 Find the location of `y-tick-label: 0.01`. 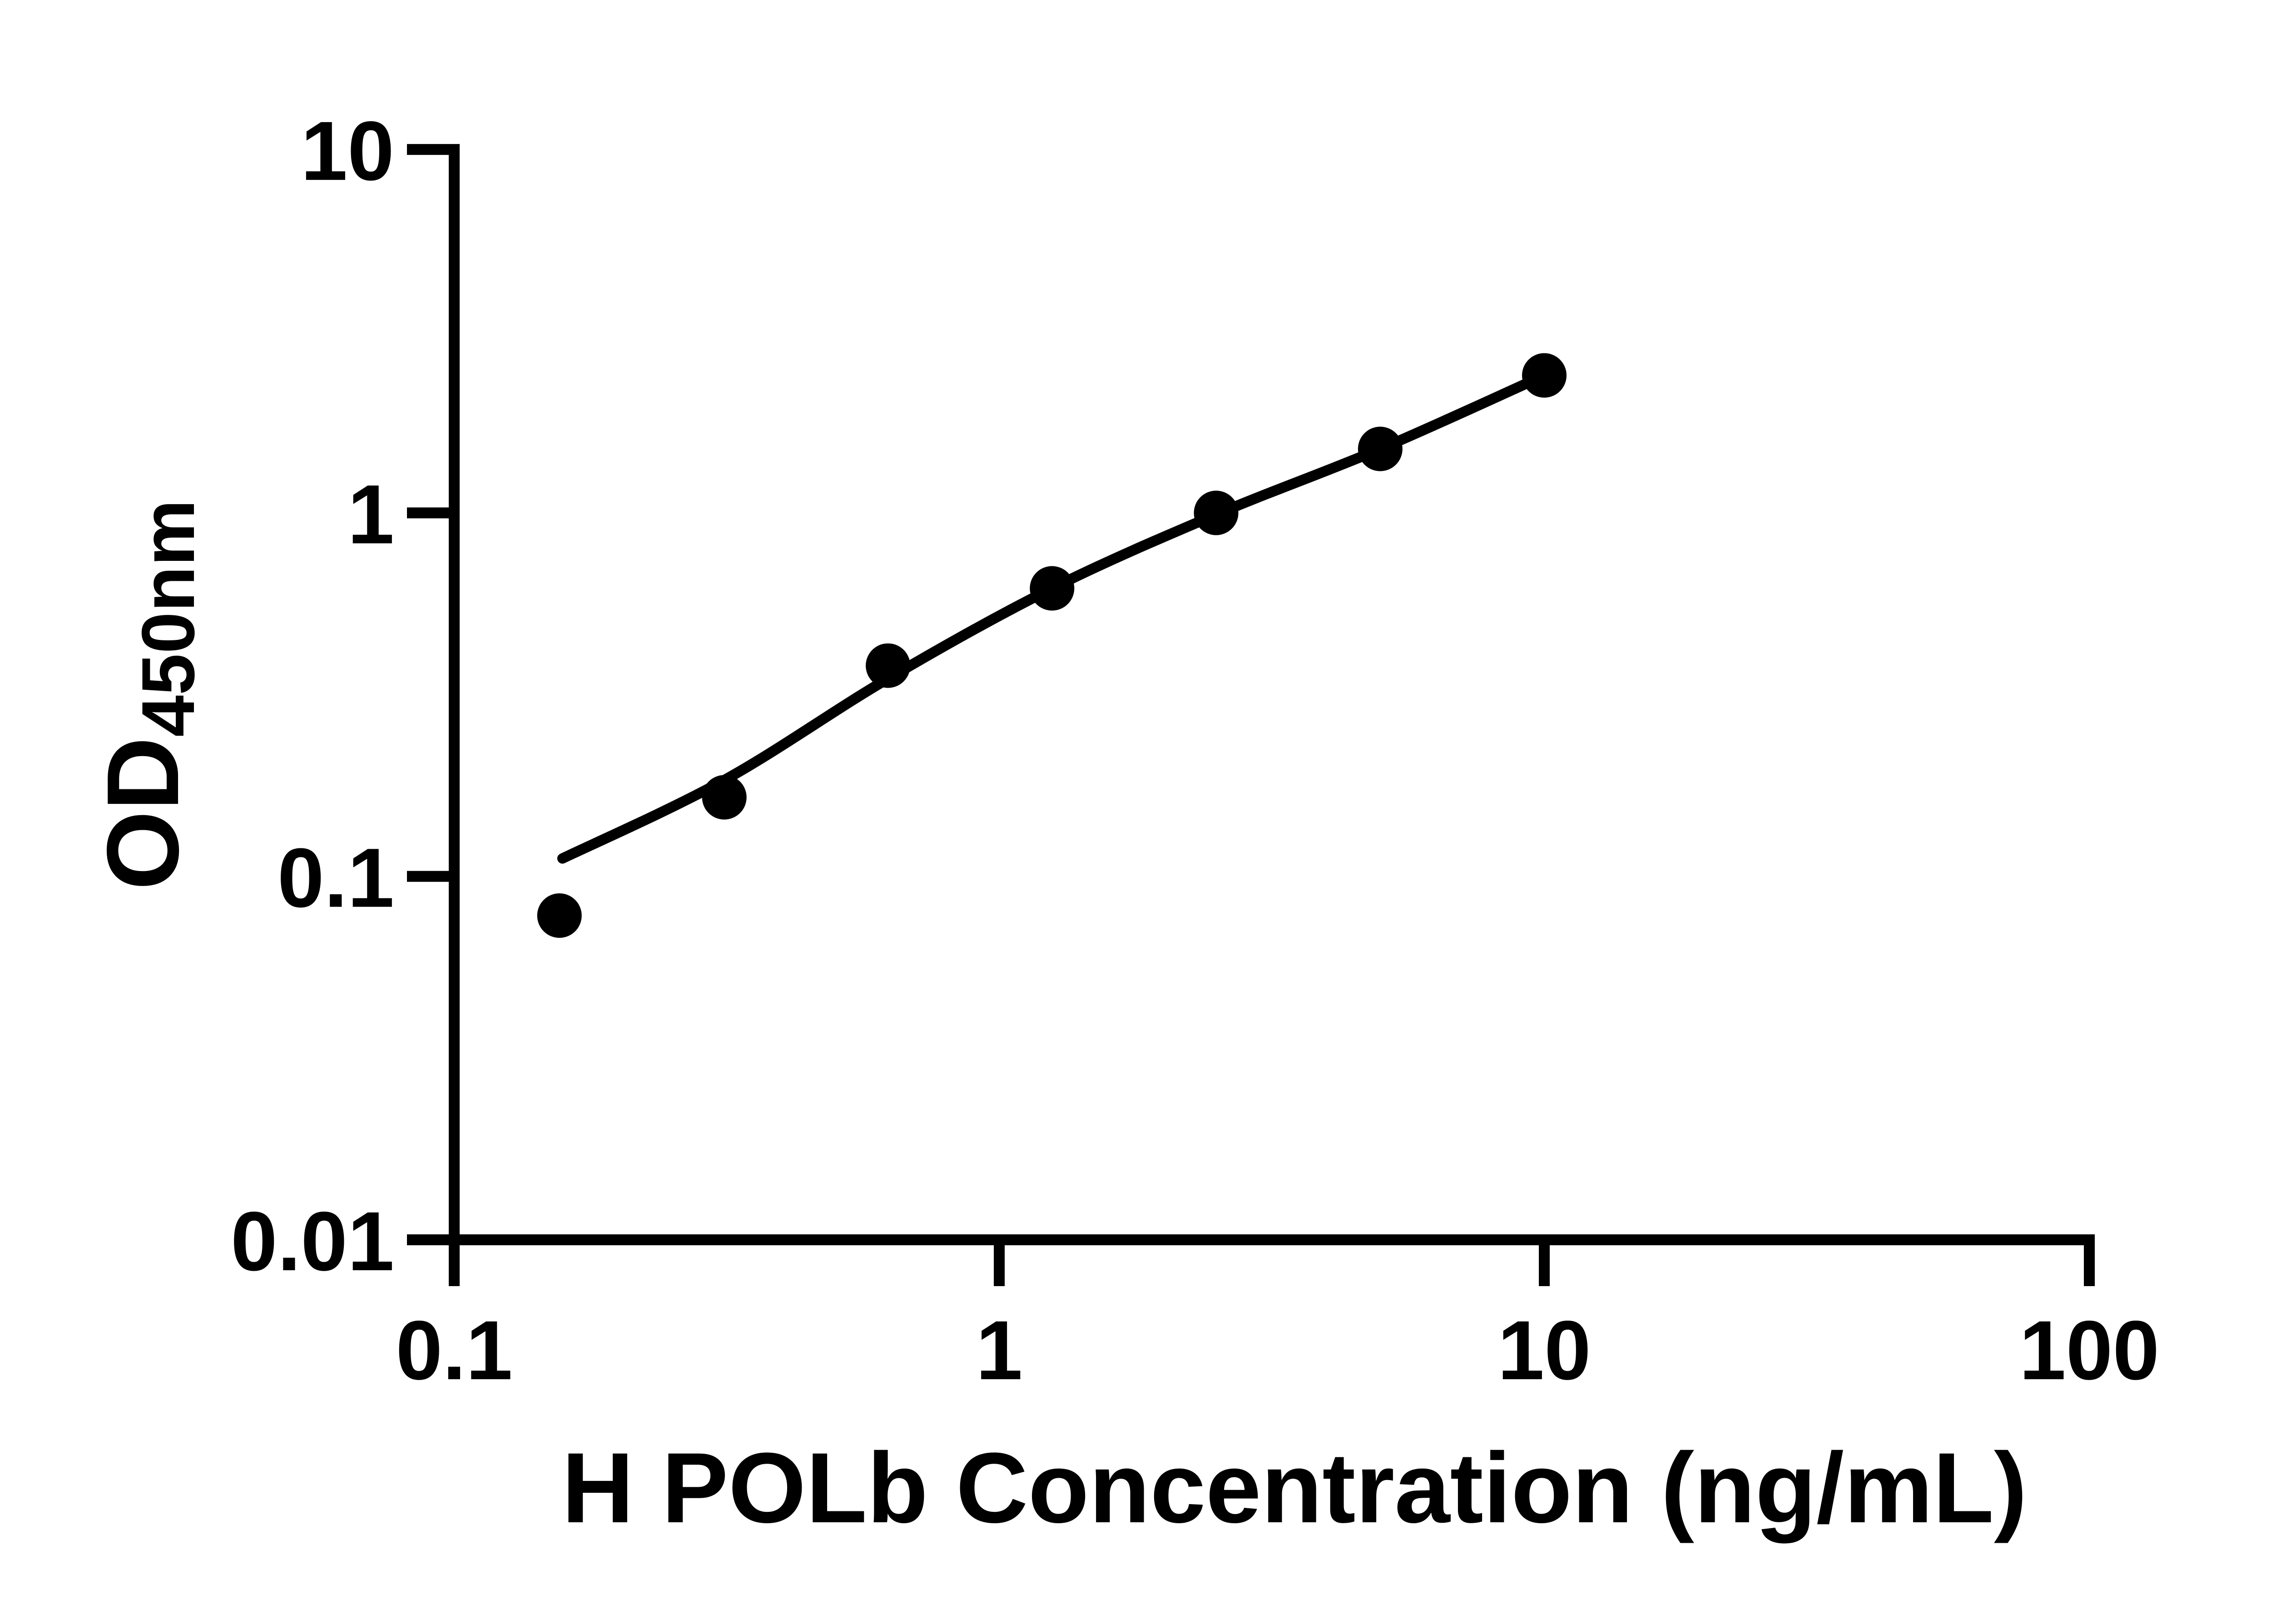

y-tick-label: 0.01 is located at coordinates (312, 1241).